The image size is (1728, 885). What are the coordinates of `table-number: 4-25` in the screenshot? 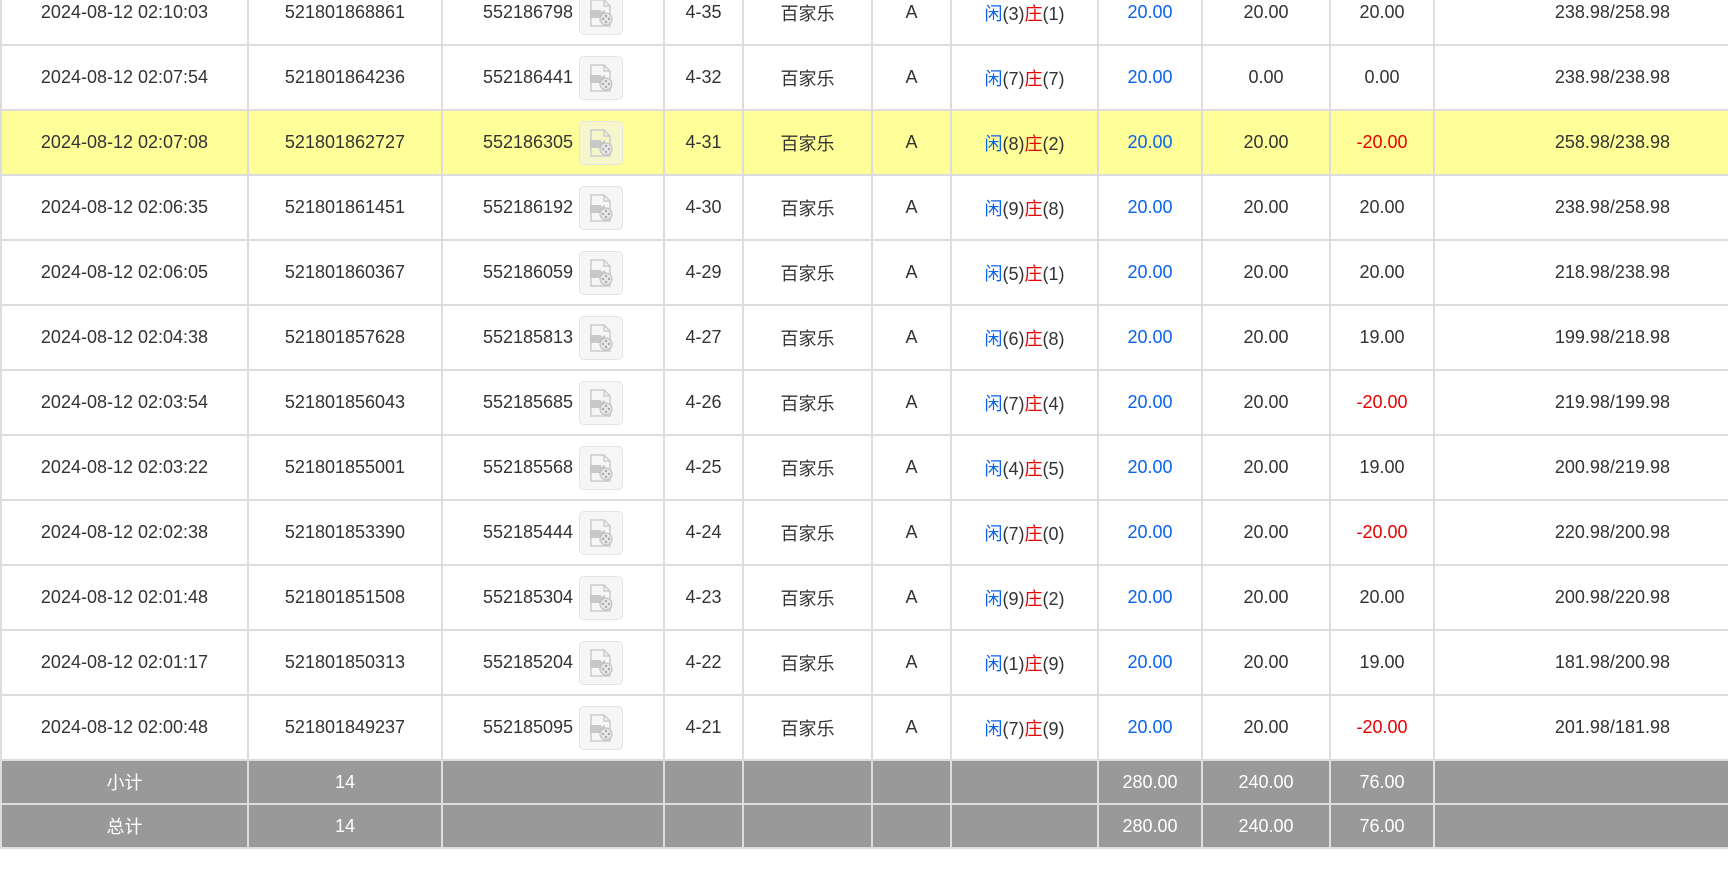 It's located at (703, 467).